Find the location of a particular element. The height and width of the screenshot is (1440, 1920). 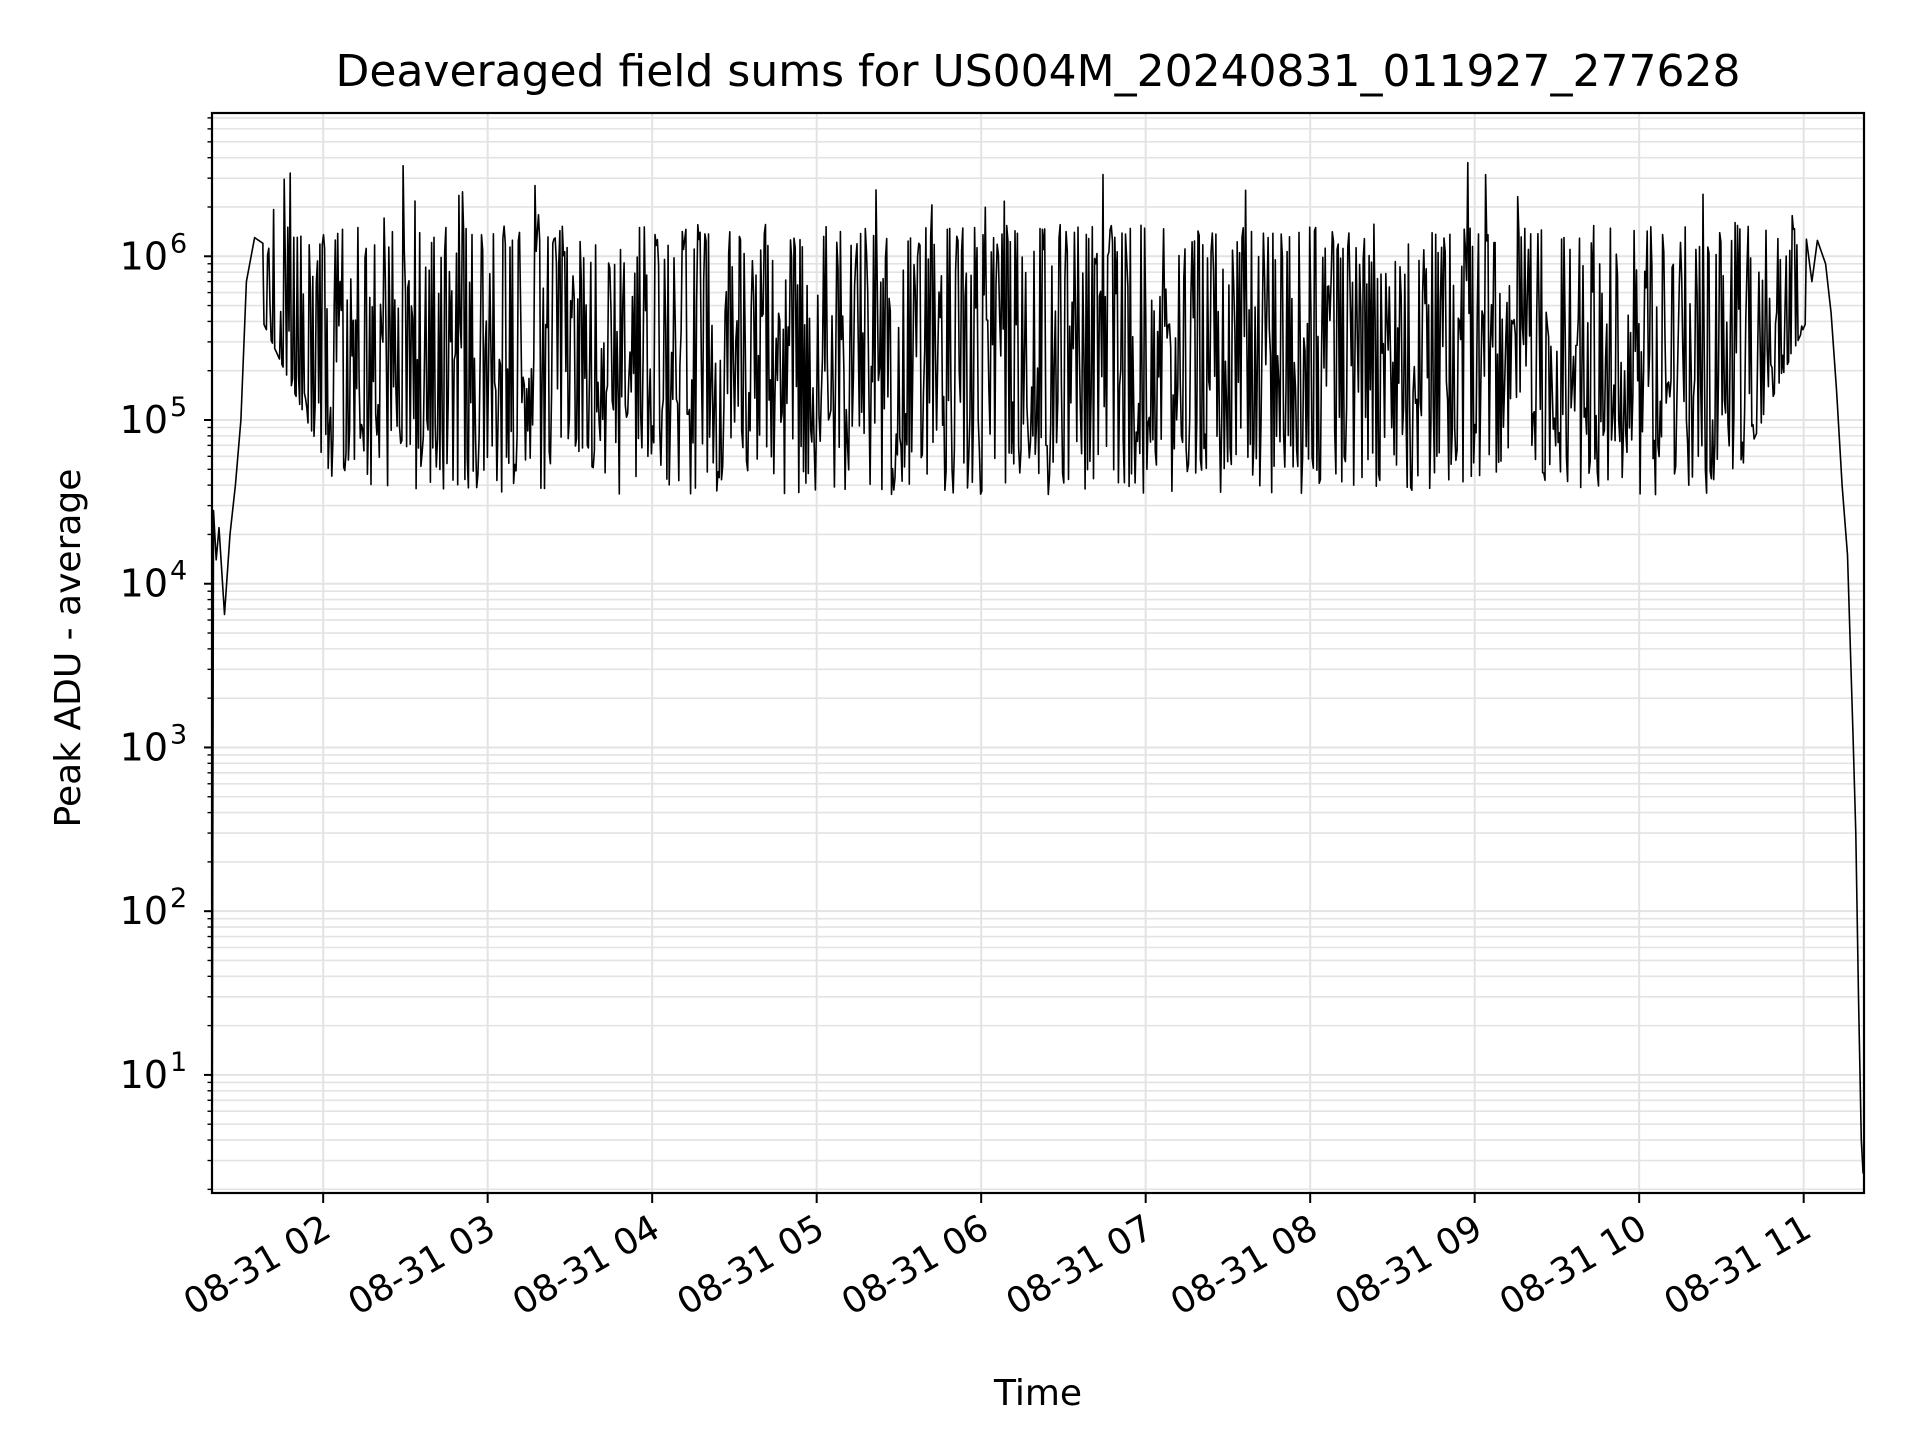

y-axis-label: Peak ADU - average is located at coordinates (68, 648).